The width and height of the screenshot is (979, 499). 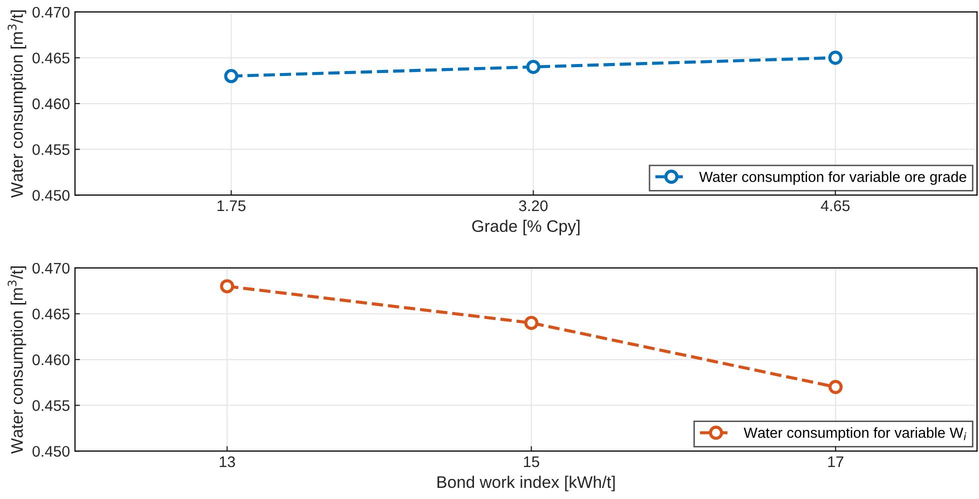 I want to click on x-axis-title: Bond work index [kWh/t], so click(x=526, y=484).